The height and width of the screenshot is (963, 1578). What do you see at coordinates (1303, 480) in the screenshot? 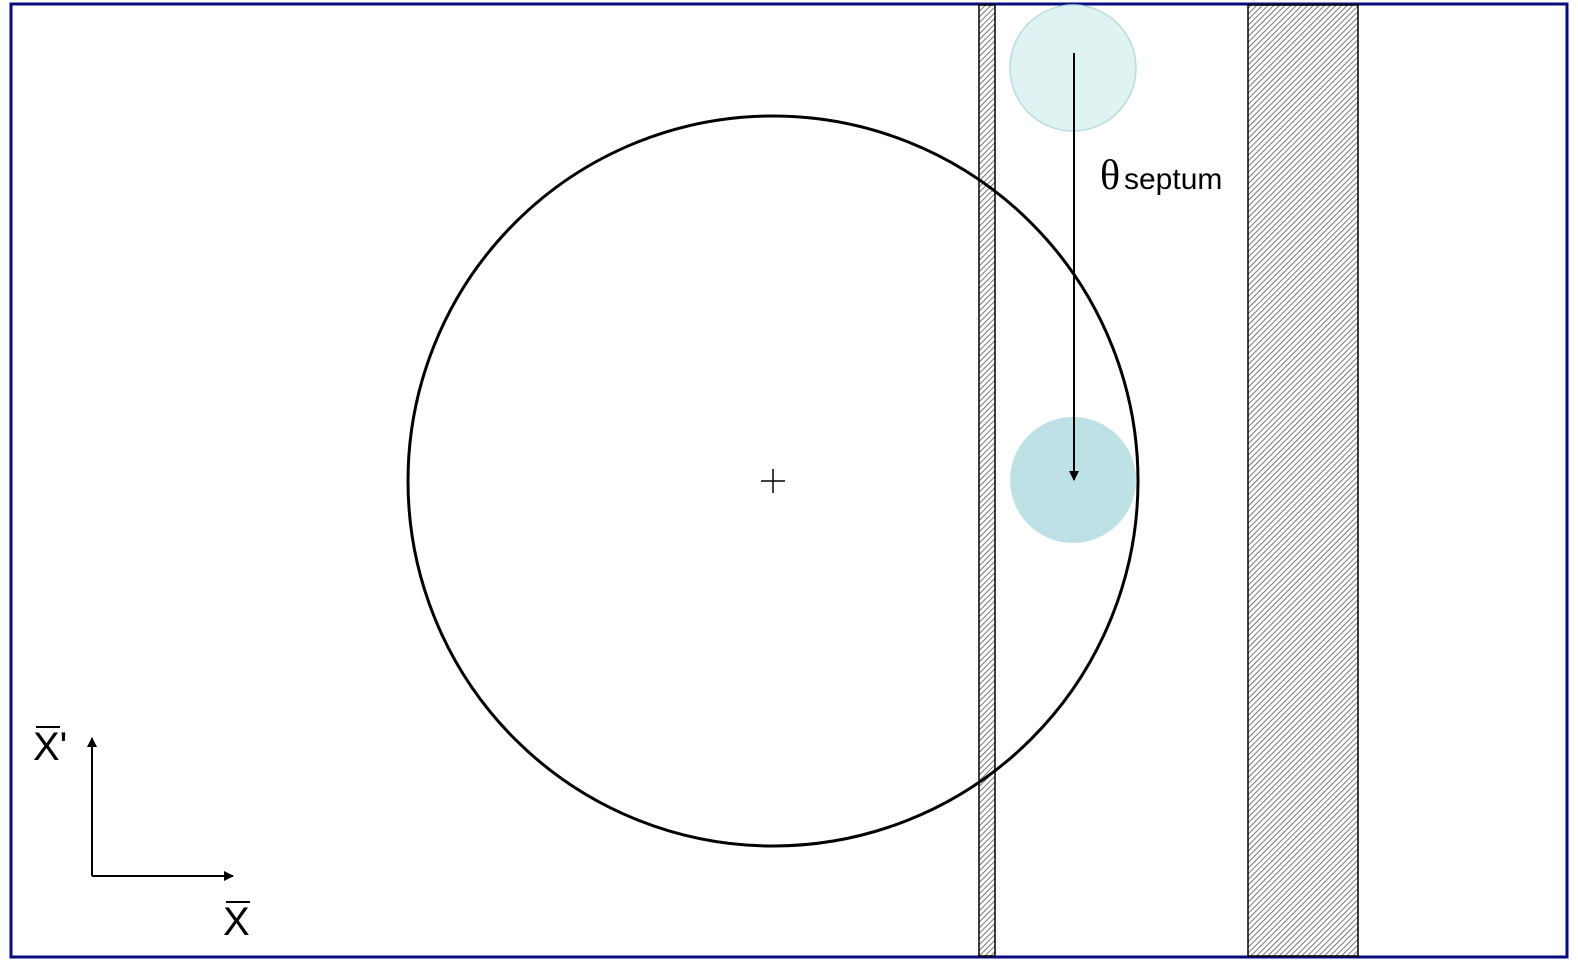
I see `septum-thick` at bounding box center [1303, 480].